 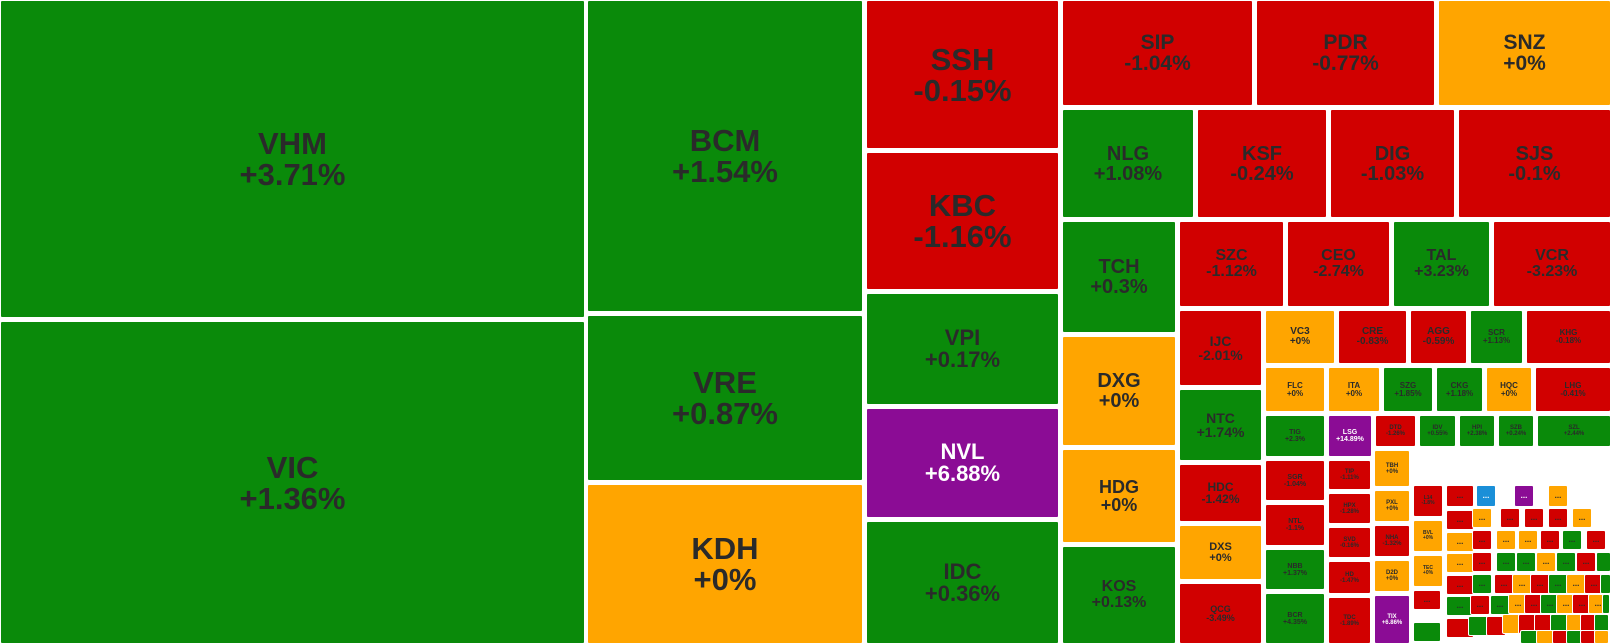 What do you see at coordinates (1354, 389) in the screenshot?
I see `tile-ita: ITA +0%` at bounding box center [1354, 389].